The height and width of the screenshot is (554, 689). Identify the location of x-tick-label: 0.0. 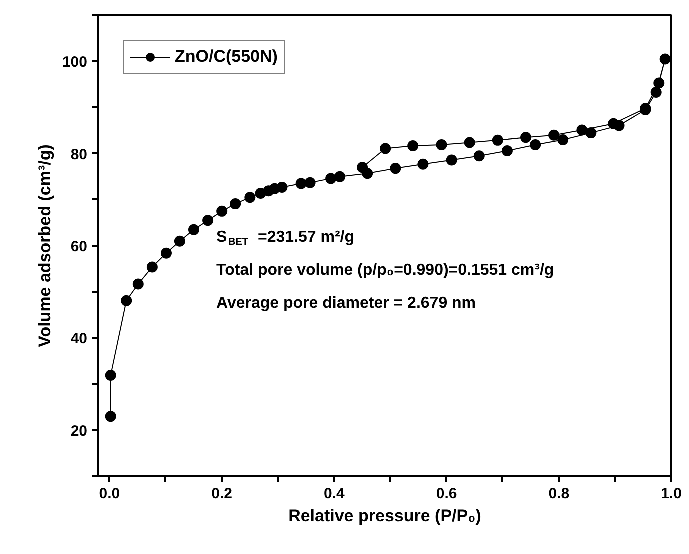
(109, 494).